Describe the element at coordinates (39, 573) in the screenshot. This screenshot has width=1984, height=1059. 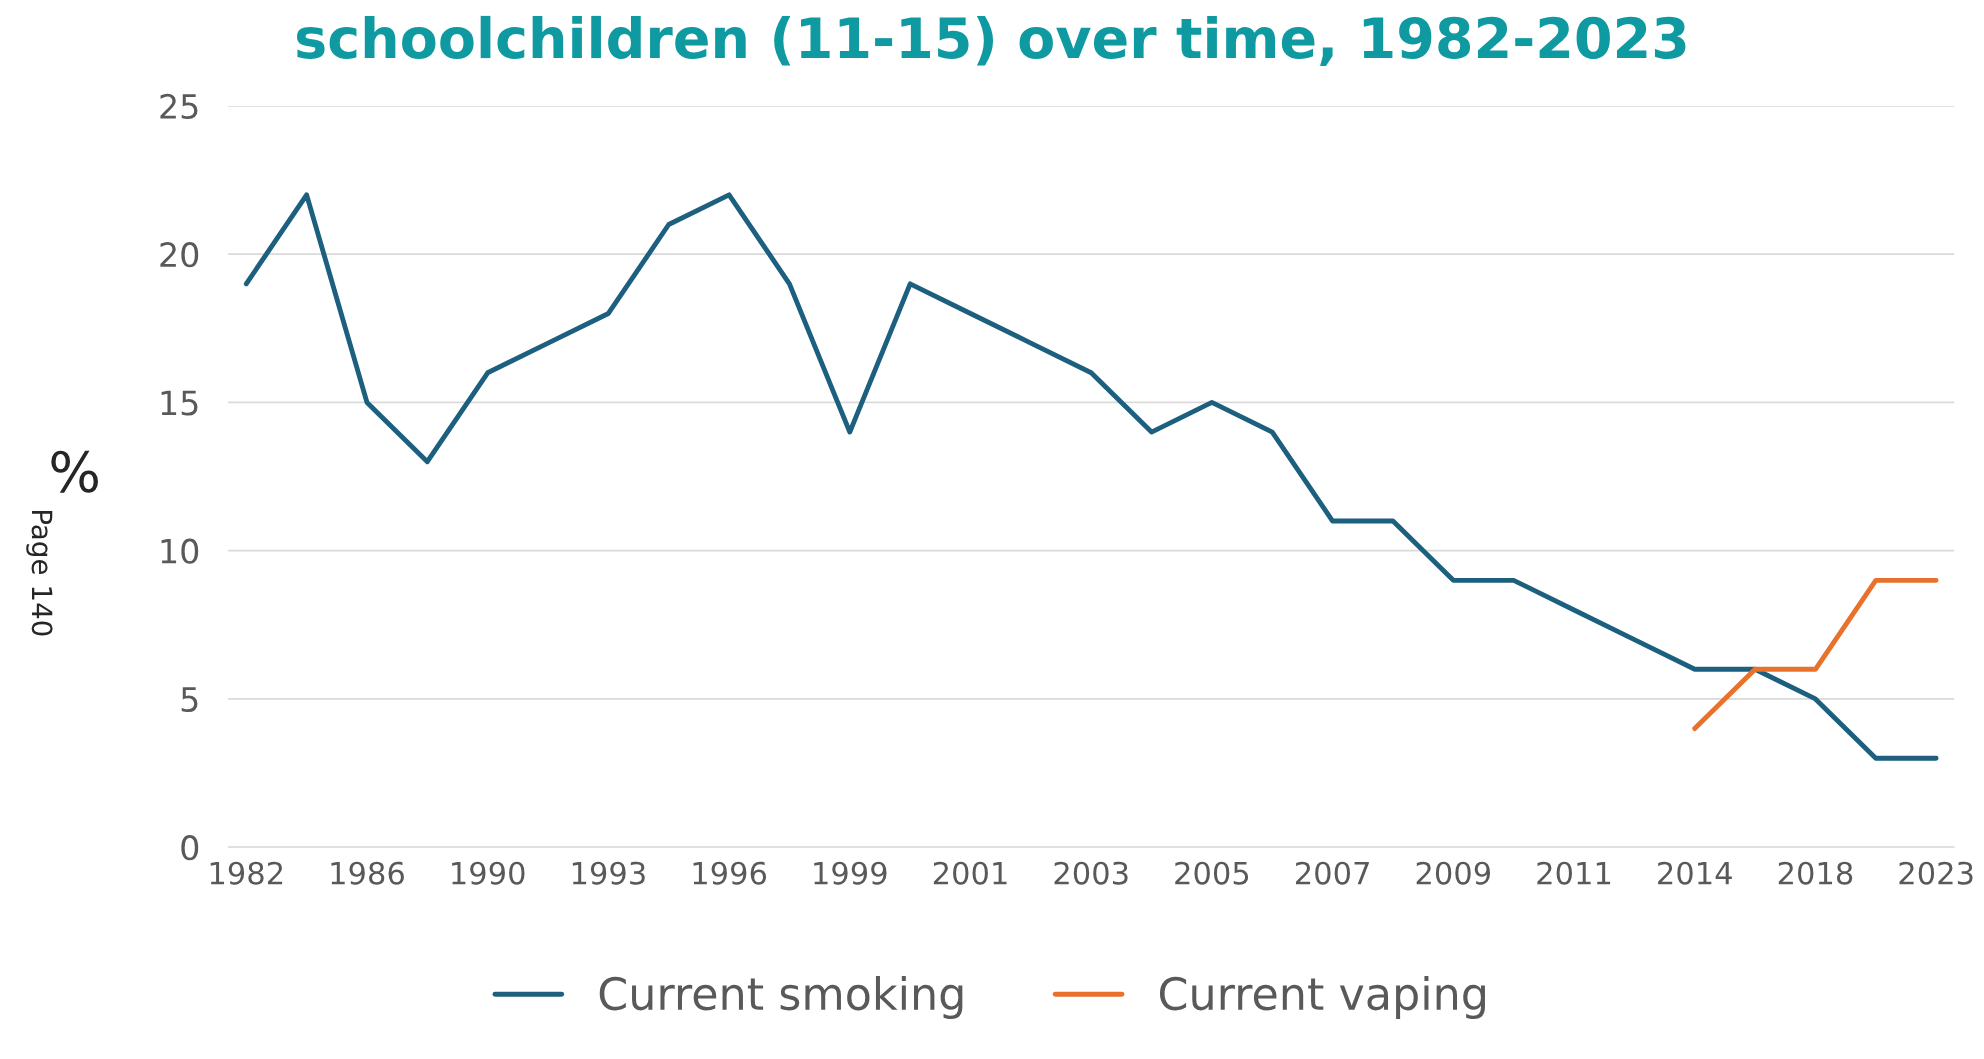
I see `text: Page 140` at that location.